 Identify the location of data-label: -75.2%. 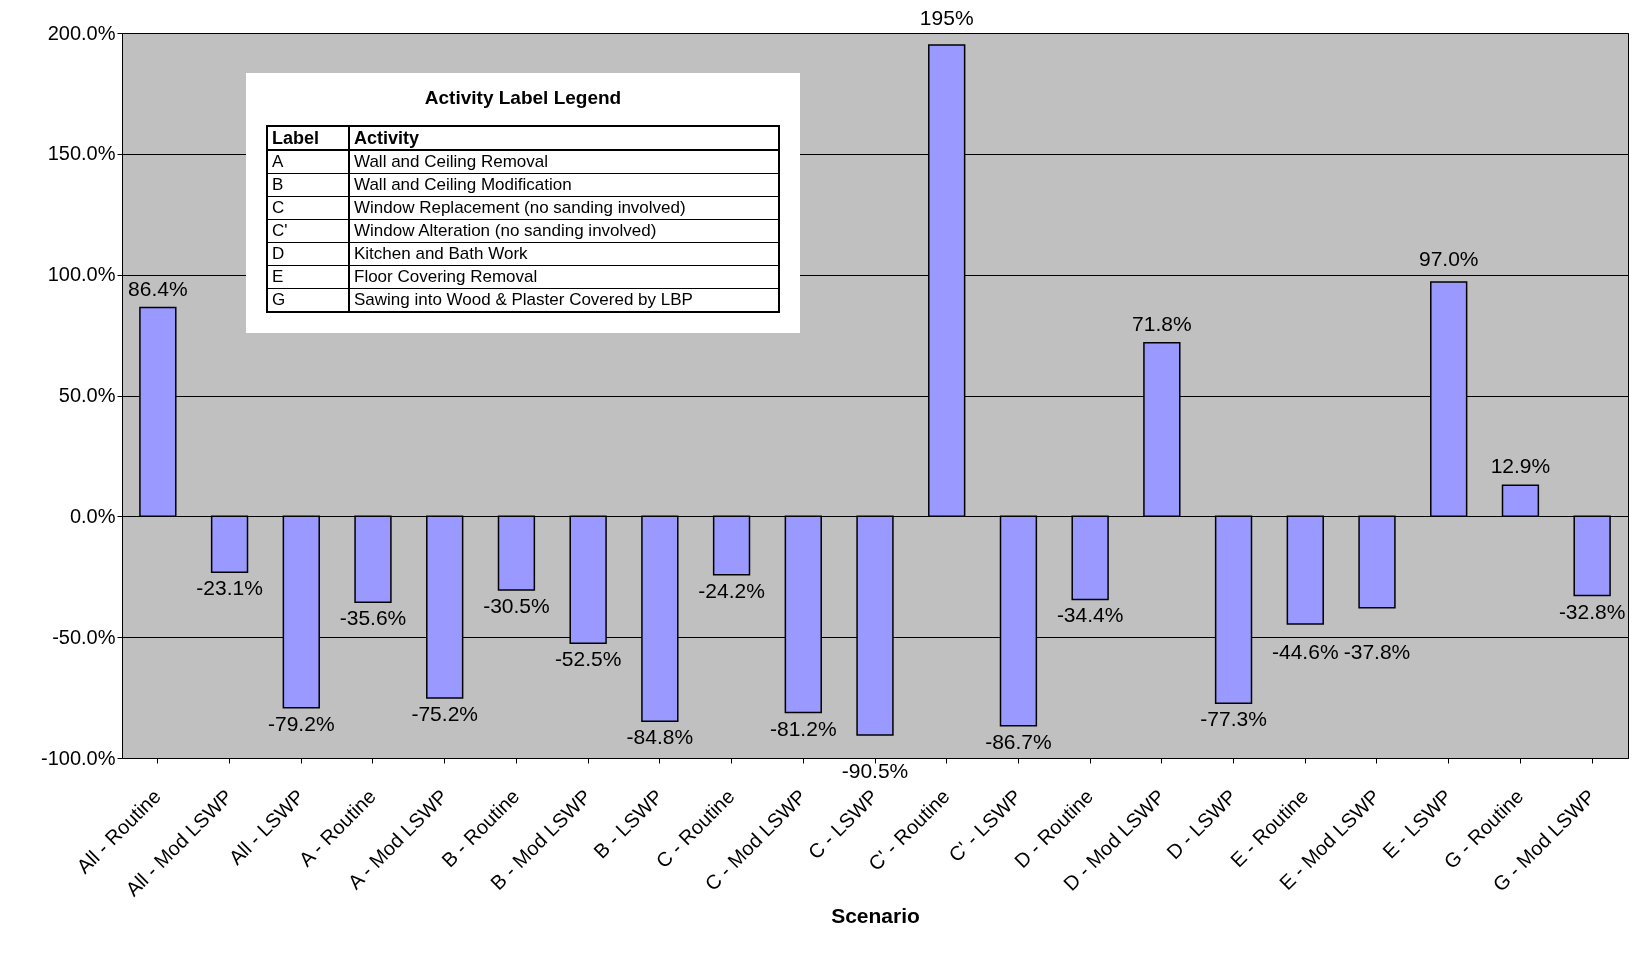
(444, 714).